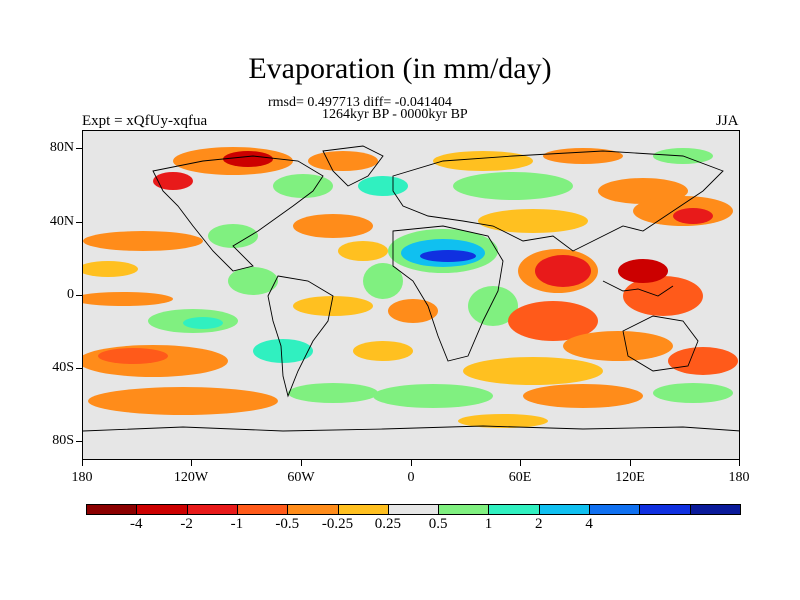 This screenshot has width=800, height=600. I want to click on xtick-label: 120E, so click(630, 477).